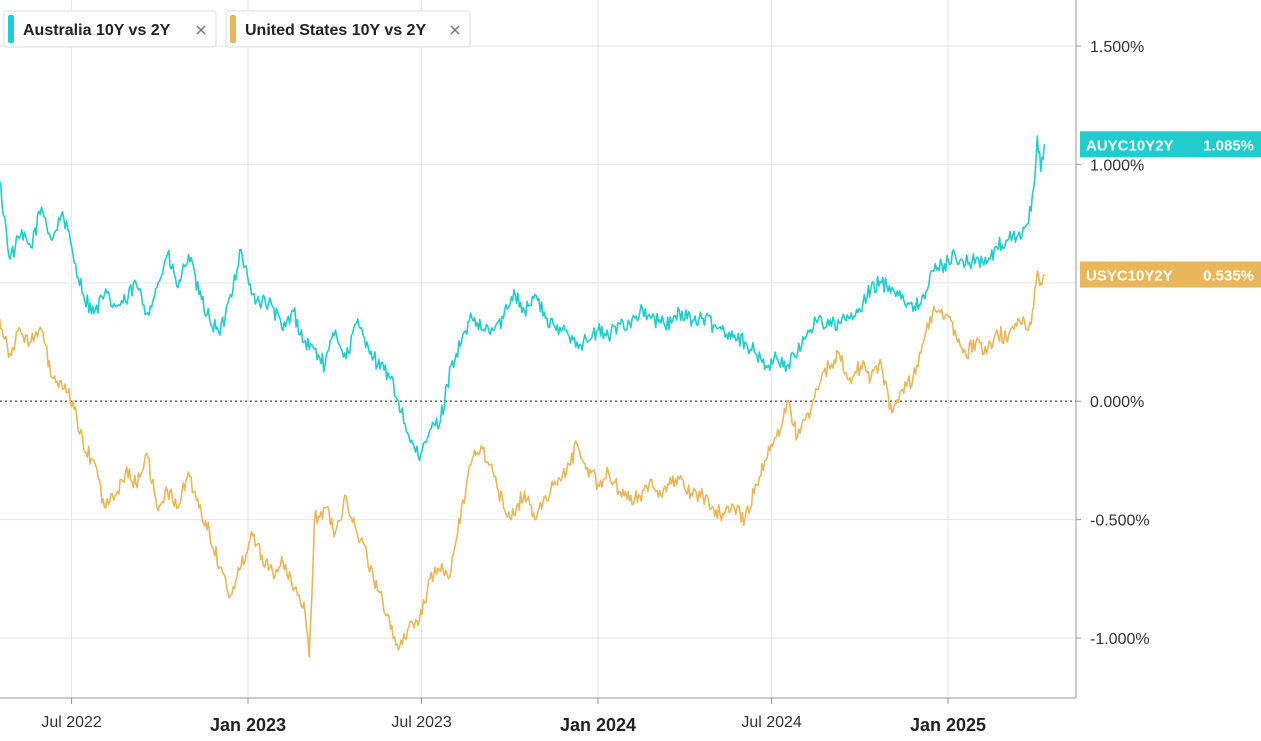 The height and width of the screenshot is (741, 1261). Describe the element at coordinates (248, 725) in the screenshot. I see `x-tick-label: Jan 2023` at that location.